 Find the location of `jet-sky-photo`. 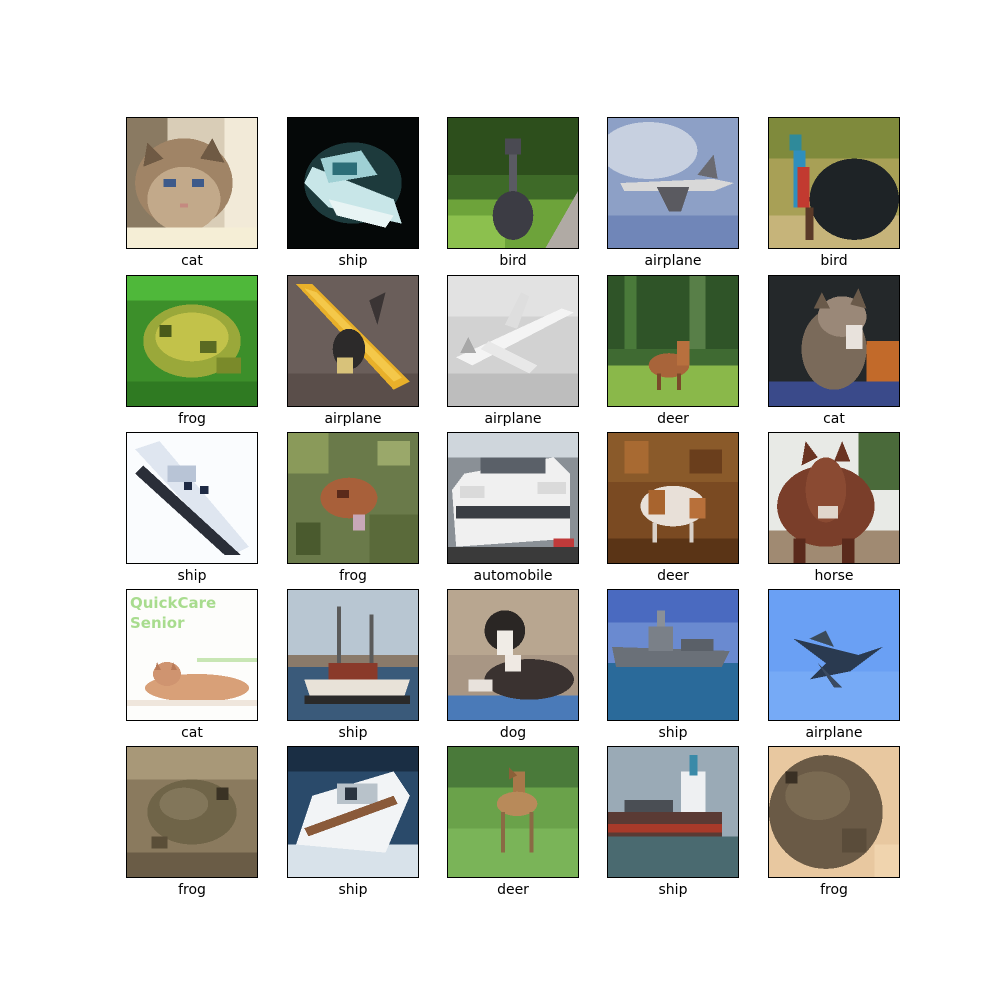

jet-sky-photo is located at coordinates (673, 183).